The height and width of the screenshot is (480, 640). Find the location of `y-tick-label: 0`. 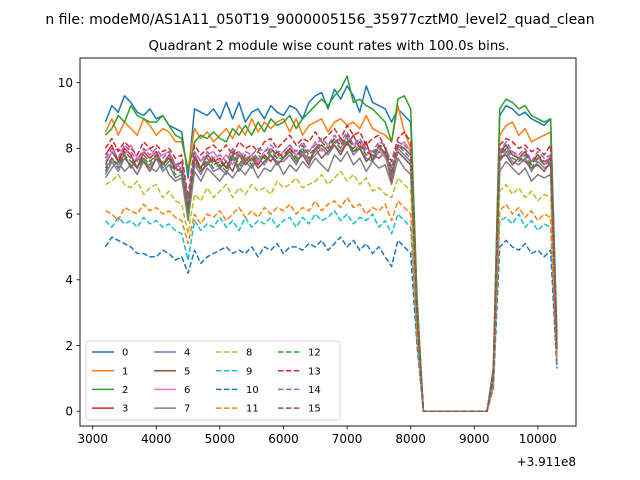

y-tick-label: 0 is located at coordinates (69, 412).